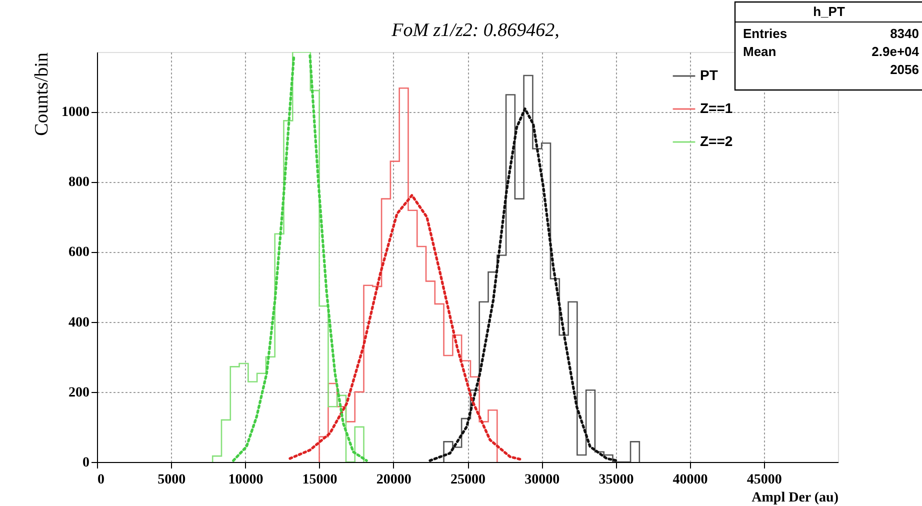 The image size is (922, 506). What do you see at coordinates (709, 75) in the screenshot?
I see `legend-label: PT` at bounding box center [709, 75].